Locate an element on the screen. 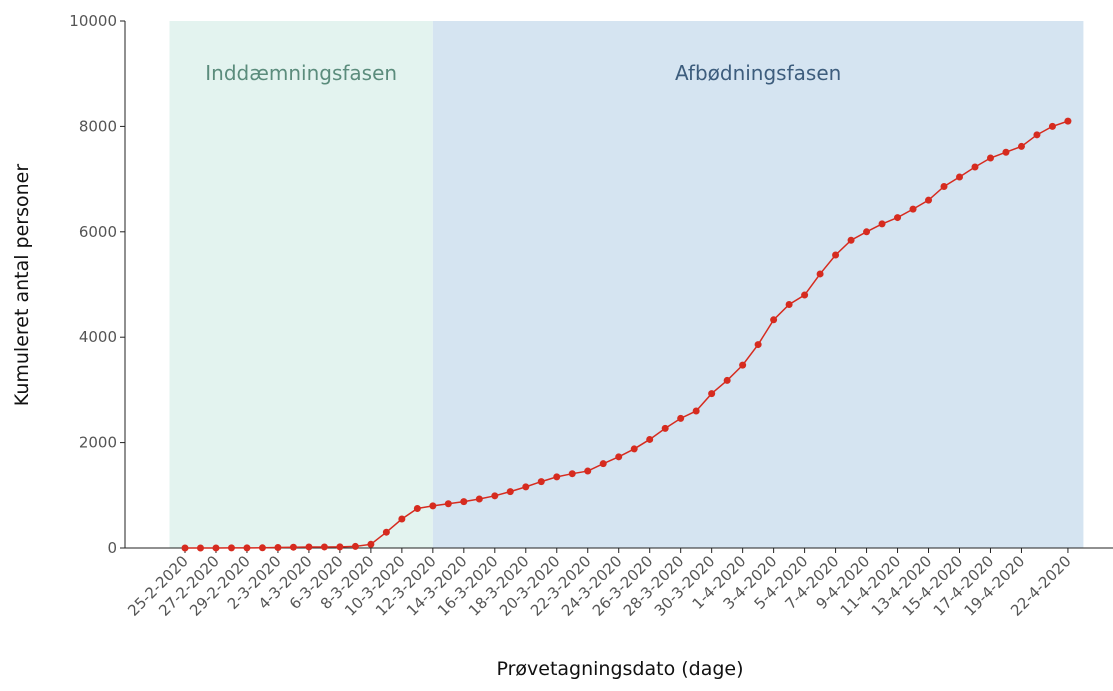  y-axis-label: Kumuleret antal personer is located at coordinates (22, 285).